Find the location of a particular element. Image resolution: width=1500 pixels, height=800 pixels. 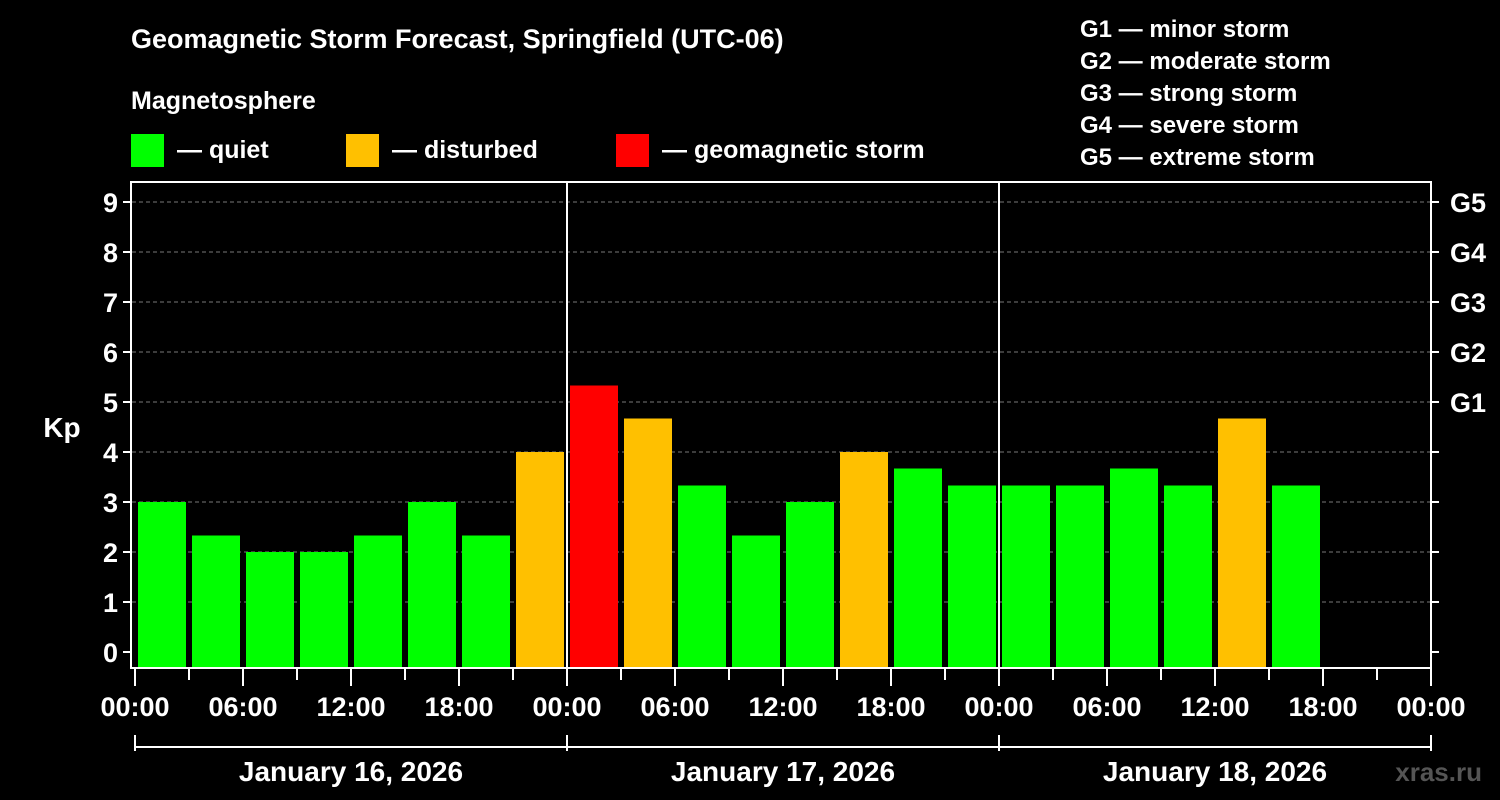

y-tick-label: 5 is located at coordinates (110, 403).